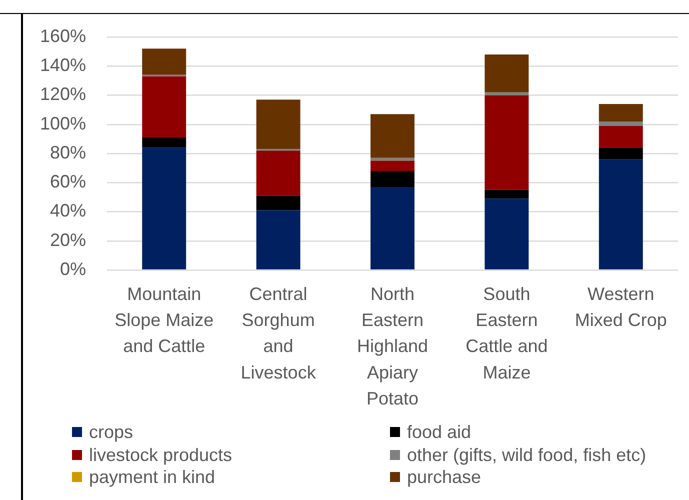 Image resolution: width=689 pixels, height=500 pixels. I want to click on x-tick-label: Central Sorghum and Livestock, so click(278, 333).